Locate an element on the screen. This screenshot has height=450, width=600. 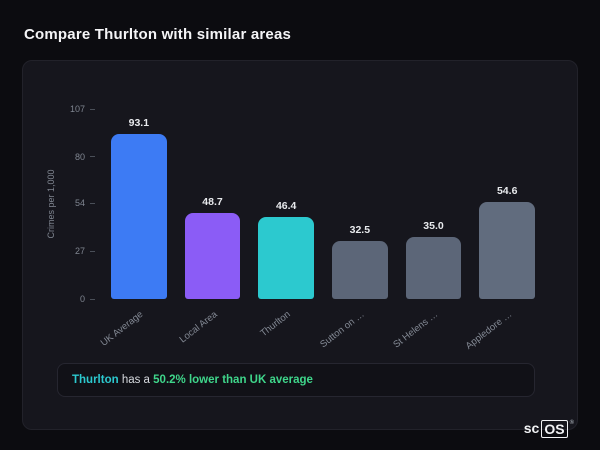
logo-boxed-text: OS is located at coordinates (554, 428).